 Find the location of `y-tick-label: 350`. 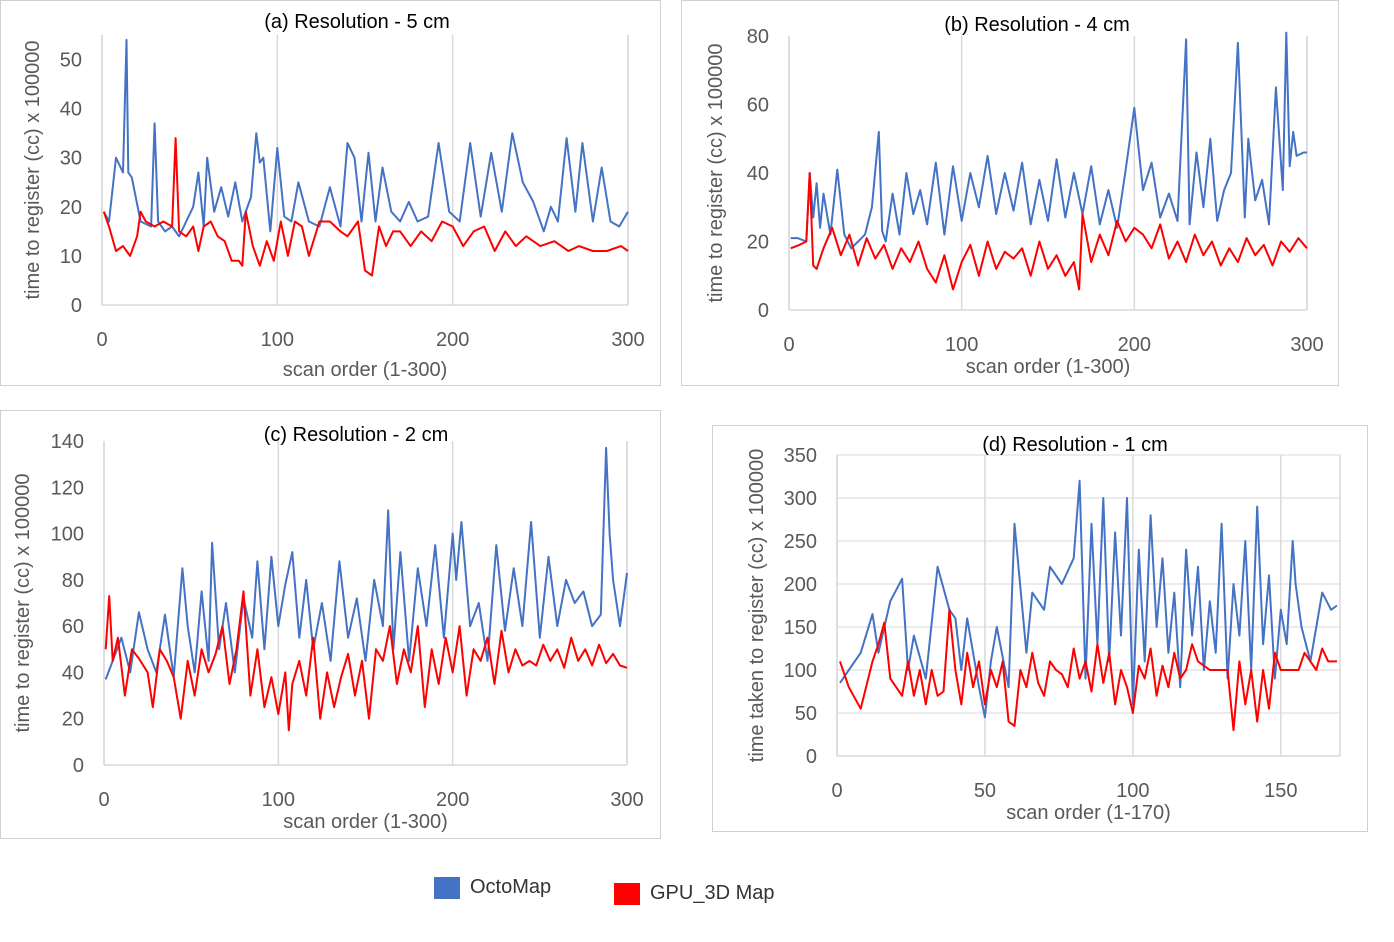

y-tick-label: 350 is located at coordinates (800, 456).